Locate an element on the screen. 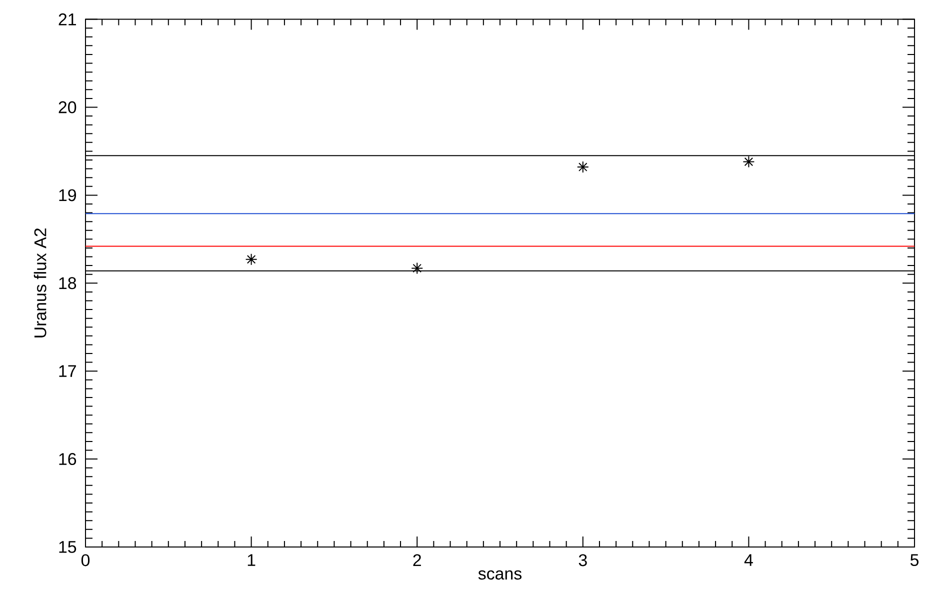 This screenshot has width=933, height=591. y-axis-title: Uranus flux A2 is located at coordinates (40, 283).